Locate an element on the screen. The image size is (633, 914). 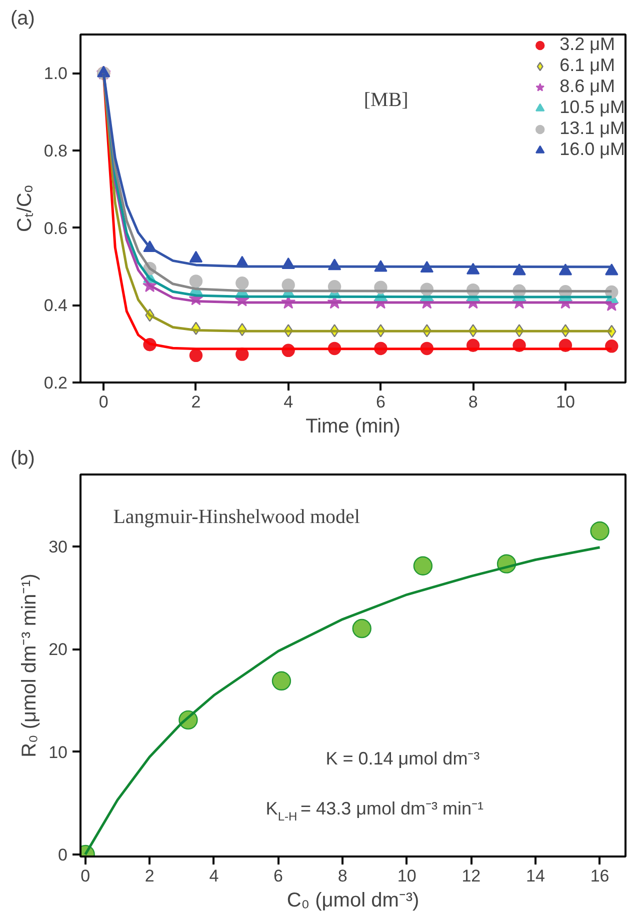
x-tick-label: 12 is located at coordinates (471, 876).